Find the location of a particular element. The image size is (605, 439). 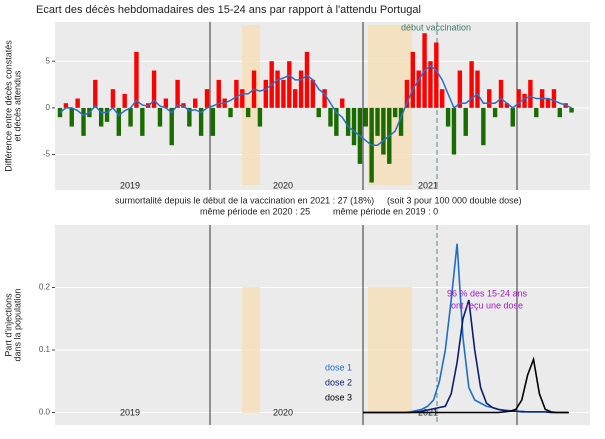

note: même période en 2019 : 0 is located at coordinates (385, 211).